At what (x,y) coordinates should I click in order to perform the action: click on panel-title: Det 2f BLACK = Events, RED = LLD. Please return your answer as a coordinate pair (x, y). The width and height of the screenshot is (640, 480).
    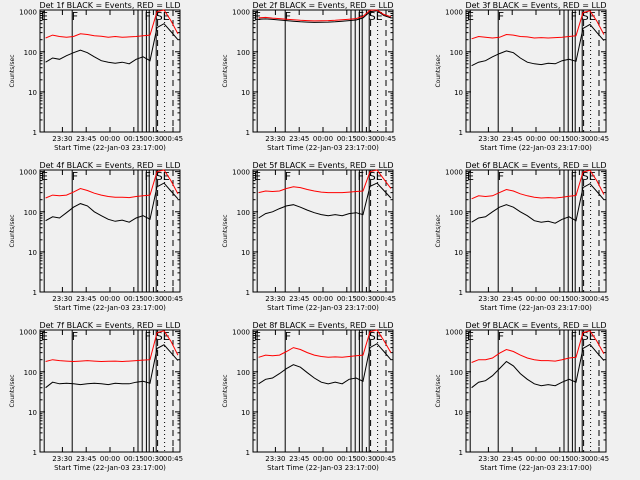
    Looking at the image, I should click on (322, 5).